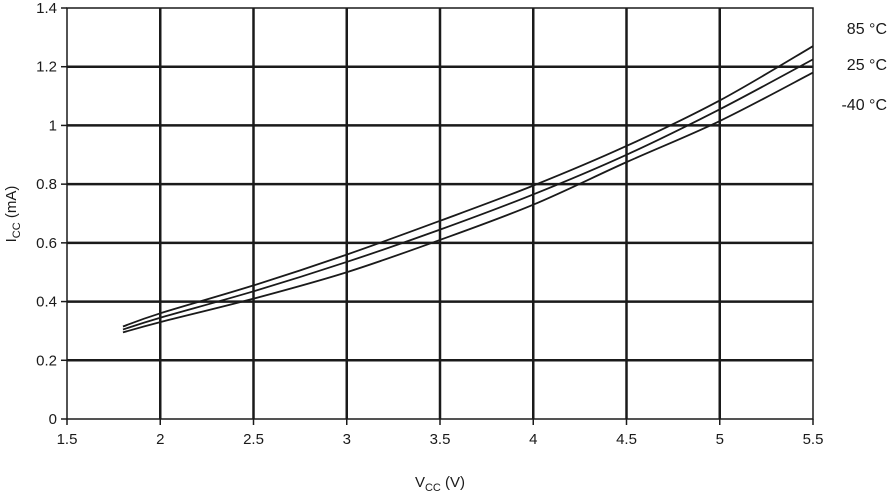 The image size is (890, 494). What do you see at coordinates (813, 439) in the screenshot?
I see `x-tick-label: 5.5` at bounding box center [813, 439].